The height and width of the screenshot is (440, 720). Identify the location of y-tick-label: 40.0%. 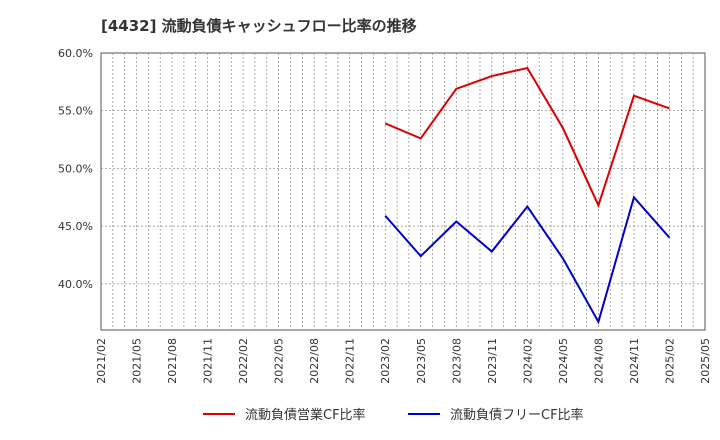
(75, 284).